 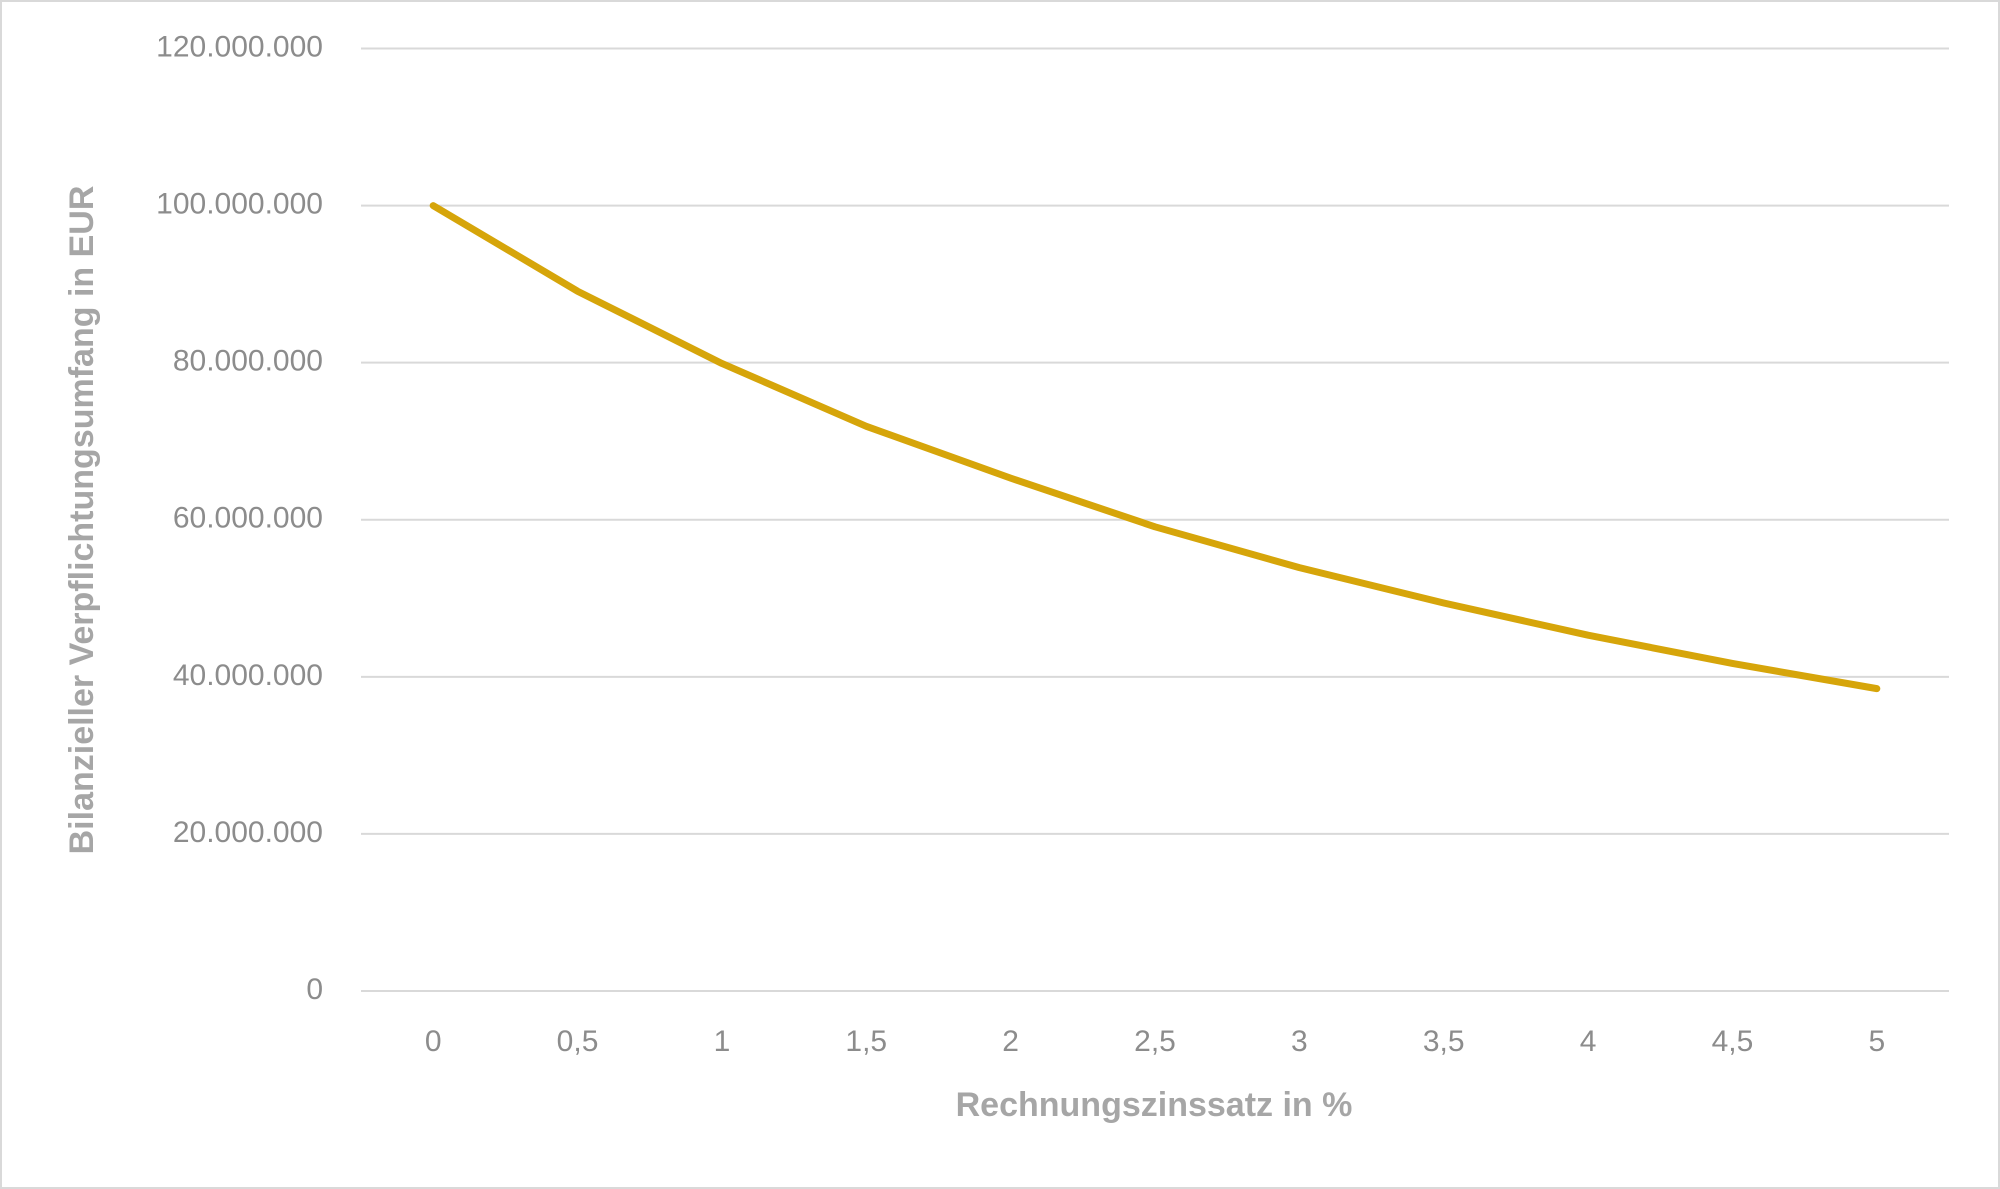 What do you see at coordinates (82, 520) in the screenshot?
I see `y-axis-title: Bilanzieller Verpflichtungsumfang in EUR` at bounding box center [82, 520].